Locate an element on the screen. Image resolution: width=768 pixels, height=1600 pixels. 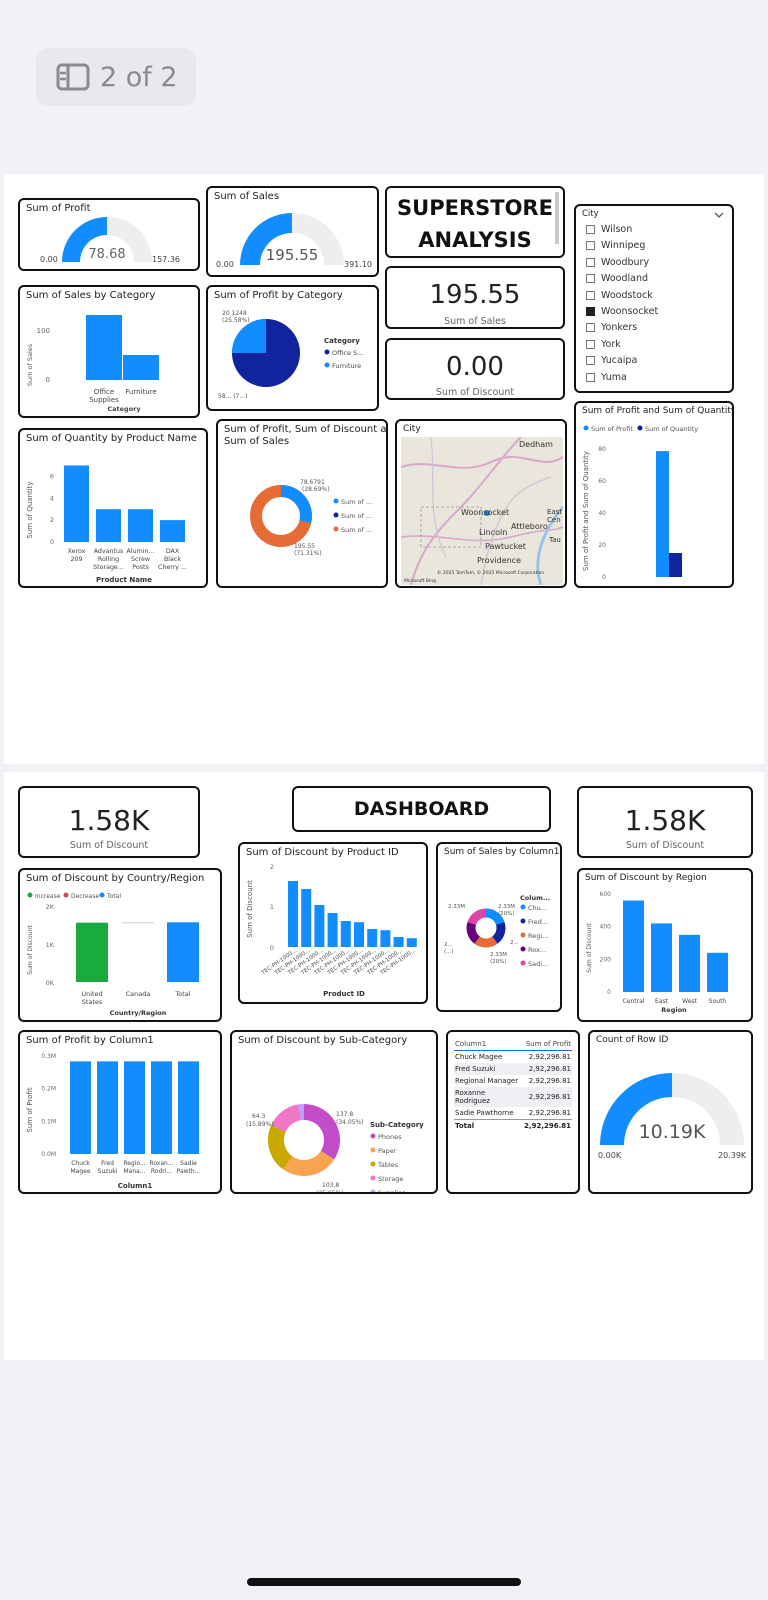
kpi-value: 0.00 is located at coordinates (475, 367).